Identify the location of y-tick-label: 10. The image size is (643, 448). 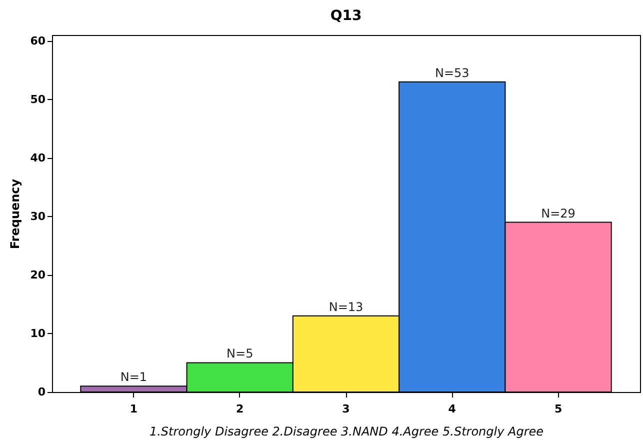
(38, 333).